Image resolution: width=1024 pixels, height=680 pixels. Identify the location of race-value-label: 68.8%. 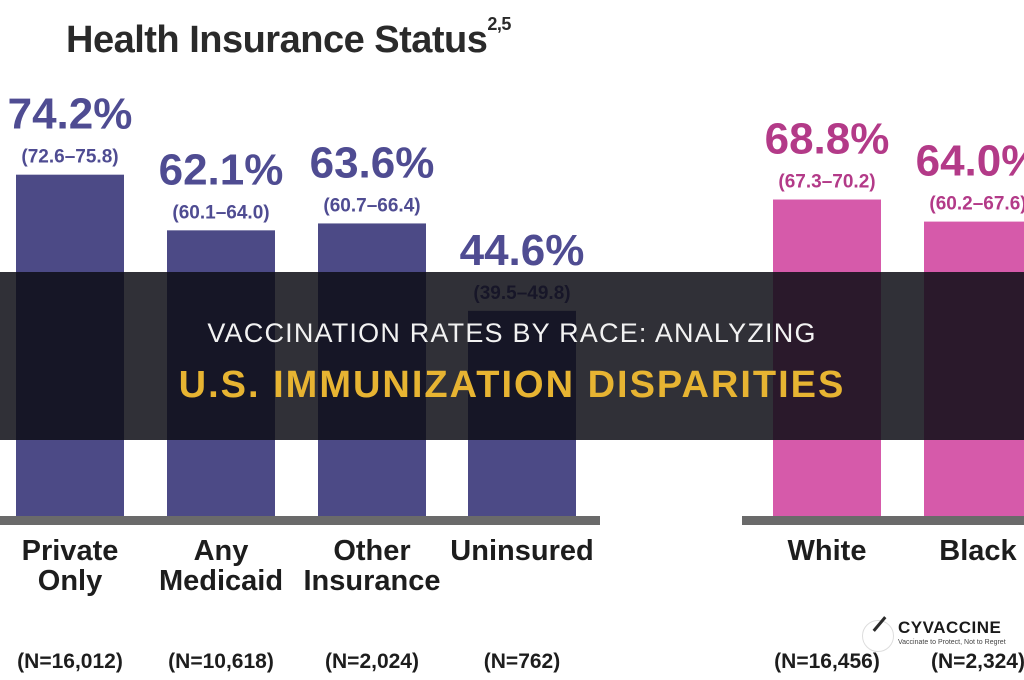
(827, 139).